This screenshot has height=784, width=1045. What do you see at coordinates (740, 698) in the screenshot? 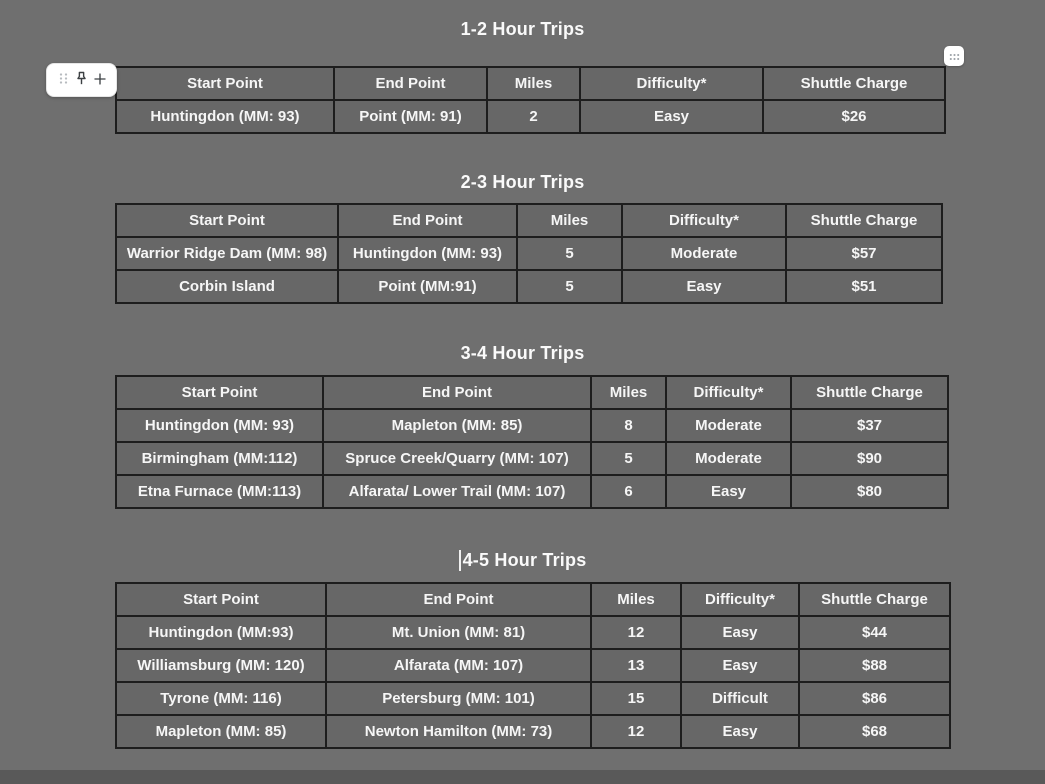
I see `cell-difficulty: Difficult` at bounding box center [740, 698].